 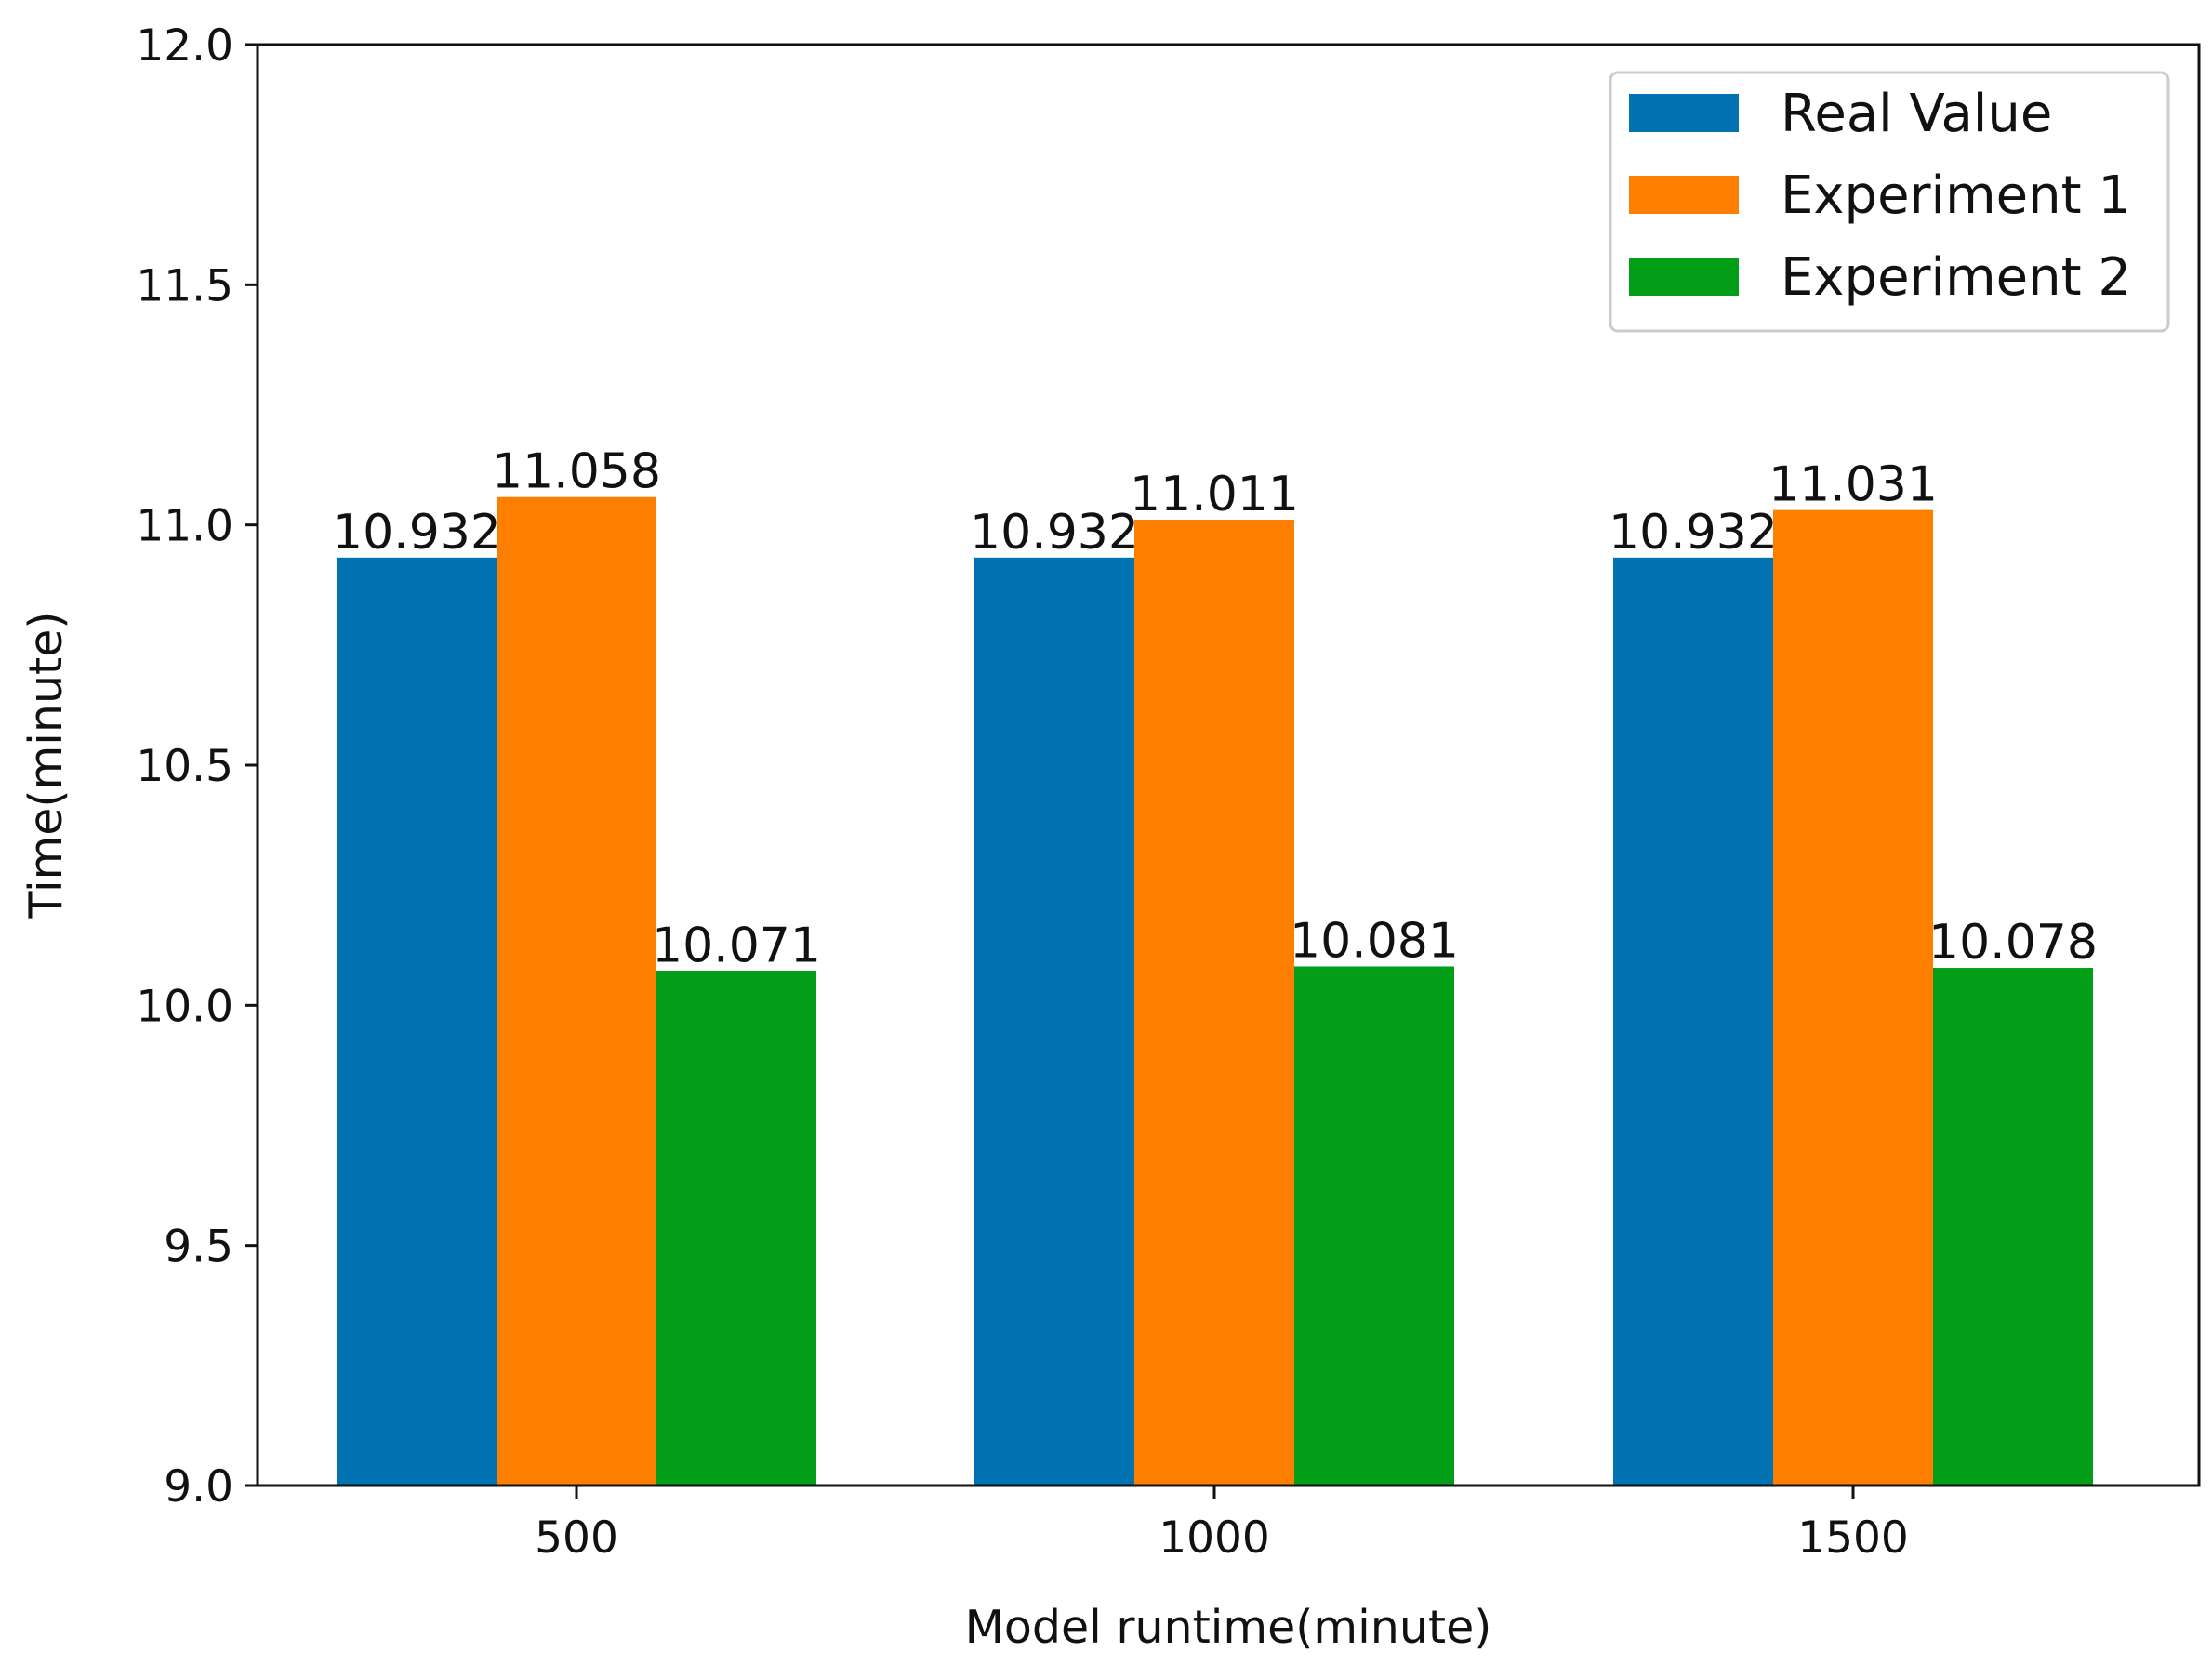 What do you see at coordinates (46, 766) in the screenshot?
I see `y-axis-label: Time(minute)` at bounding box center [46, 766].